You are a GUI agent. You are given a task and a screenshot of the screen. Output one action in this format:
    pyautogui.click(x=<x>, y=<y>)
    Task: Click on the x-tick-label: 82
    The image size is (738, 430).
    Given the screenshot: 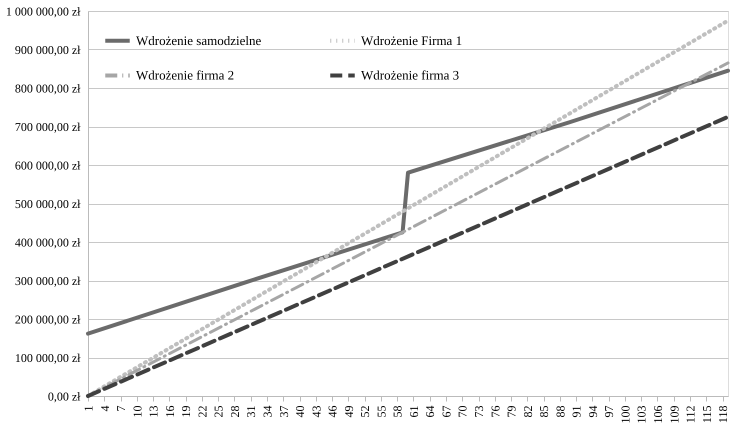 What is the action you would take?
    pyautogui.click(x=527, y=412)
    